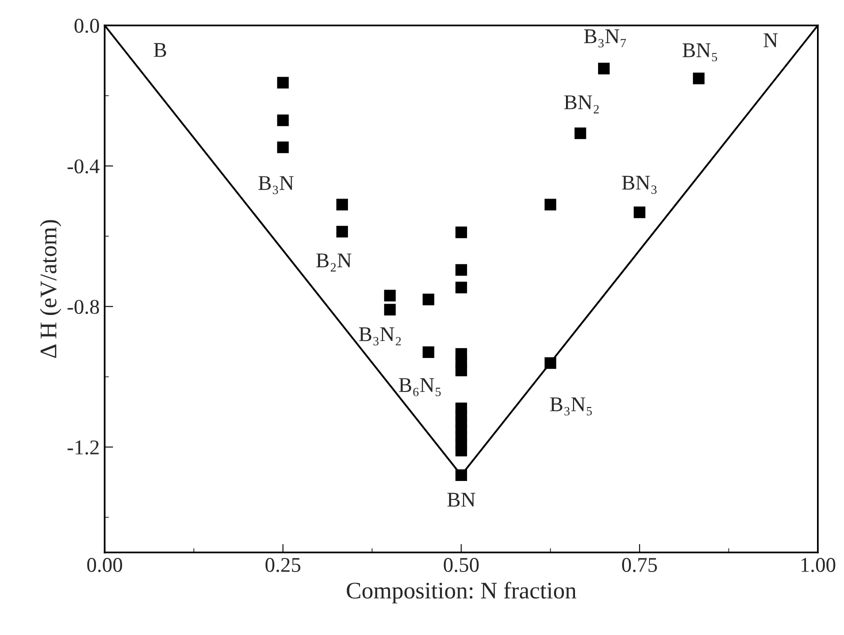 Image resolution: width=844 pixels, height=635 pixels. I want to click on annotation: B, so click(160, 50).